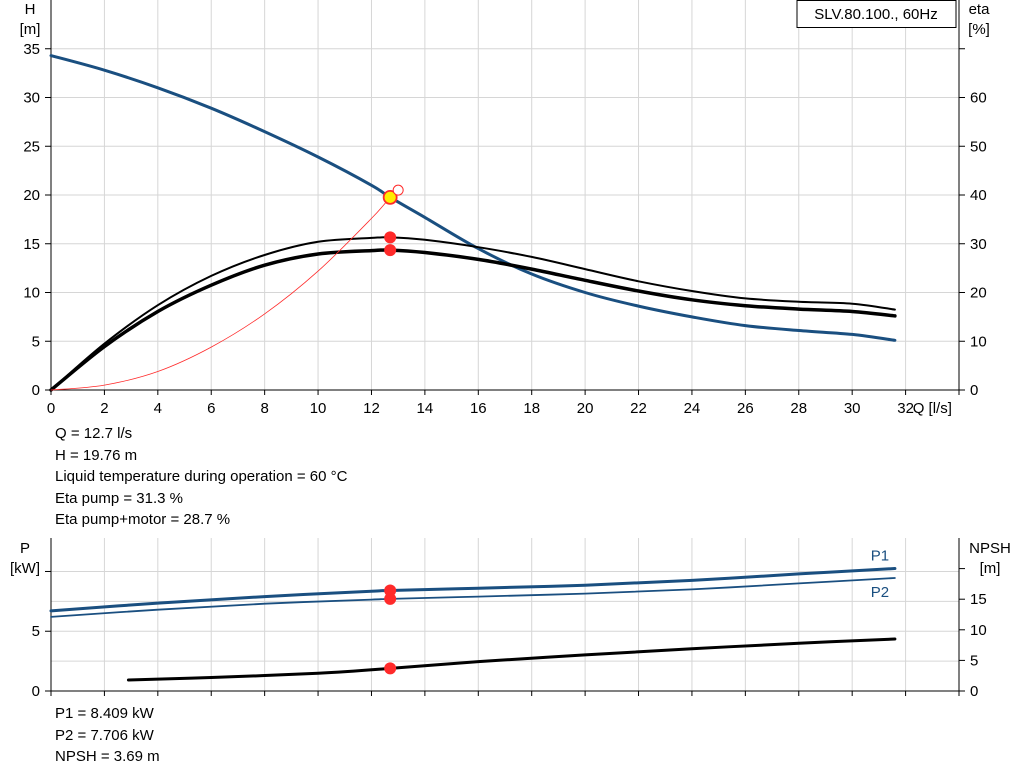 Image resolution: width=1024 pixels, height=781 pixels. Describe the element at coordinates (30, 9) in the screenshot. I see `left-axis-title: H` at that location.